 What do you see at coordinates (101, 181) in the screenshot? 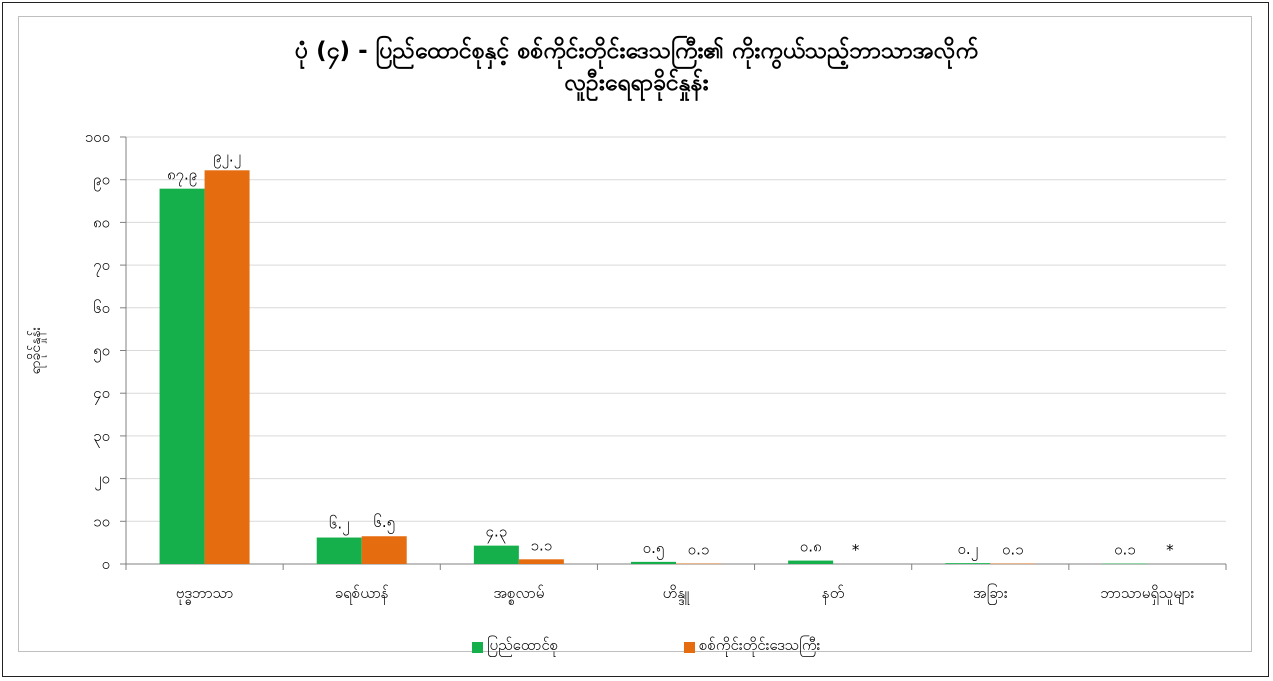
I see `y-tick-label: ၉၀` at bounding box center [101, 181].